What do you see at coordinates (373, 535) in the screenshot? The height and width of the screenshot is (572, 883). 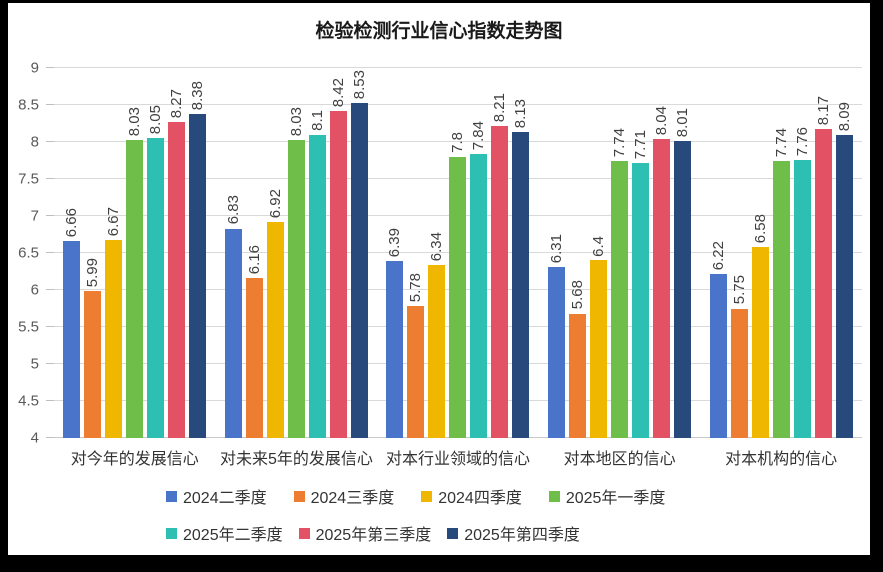 I see `legend-label: 2025年第三季度` at bounding box center [373, 535].